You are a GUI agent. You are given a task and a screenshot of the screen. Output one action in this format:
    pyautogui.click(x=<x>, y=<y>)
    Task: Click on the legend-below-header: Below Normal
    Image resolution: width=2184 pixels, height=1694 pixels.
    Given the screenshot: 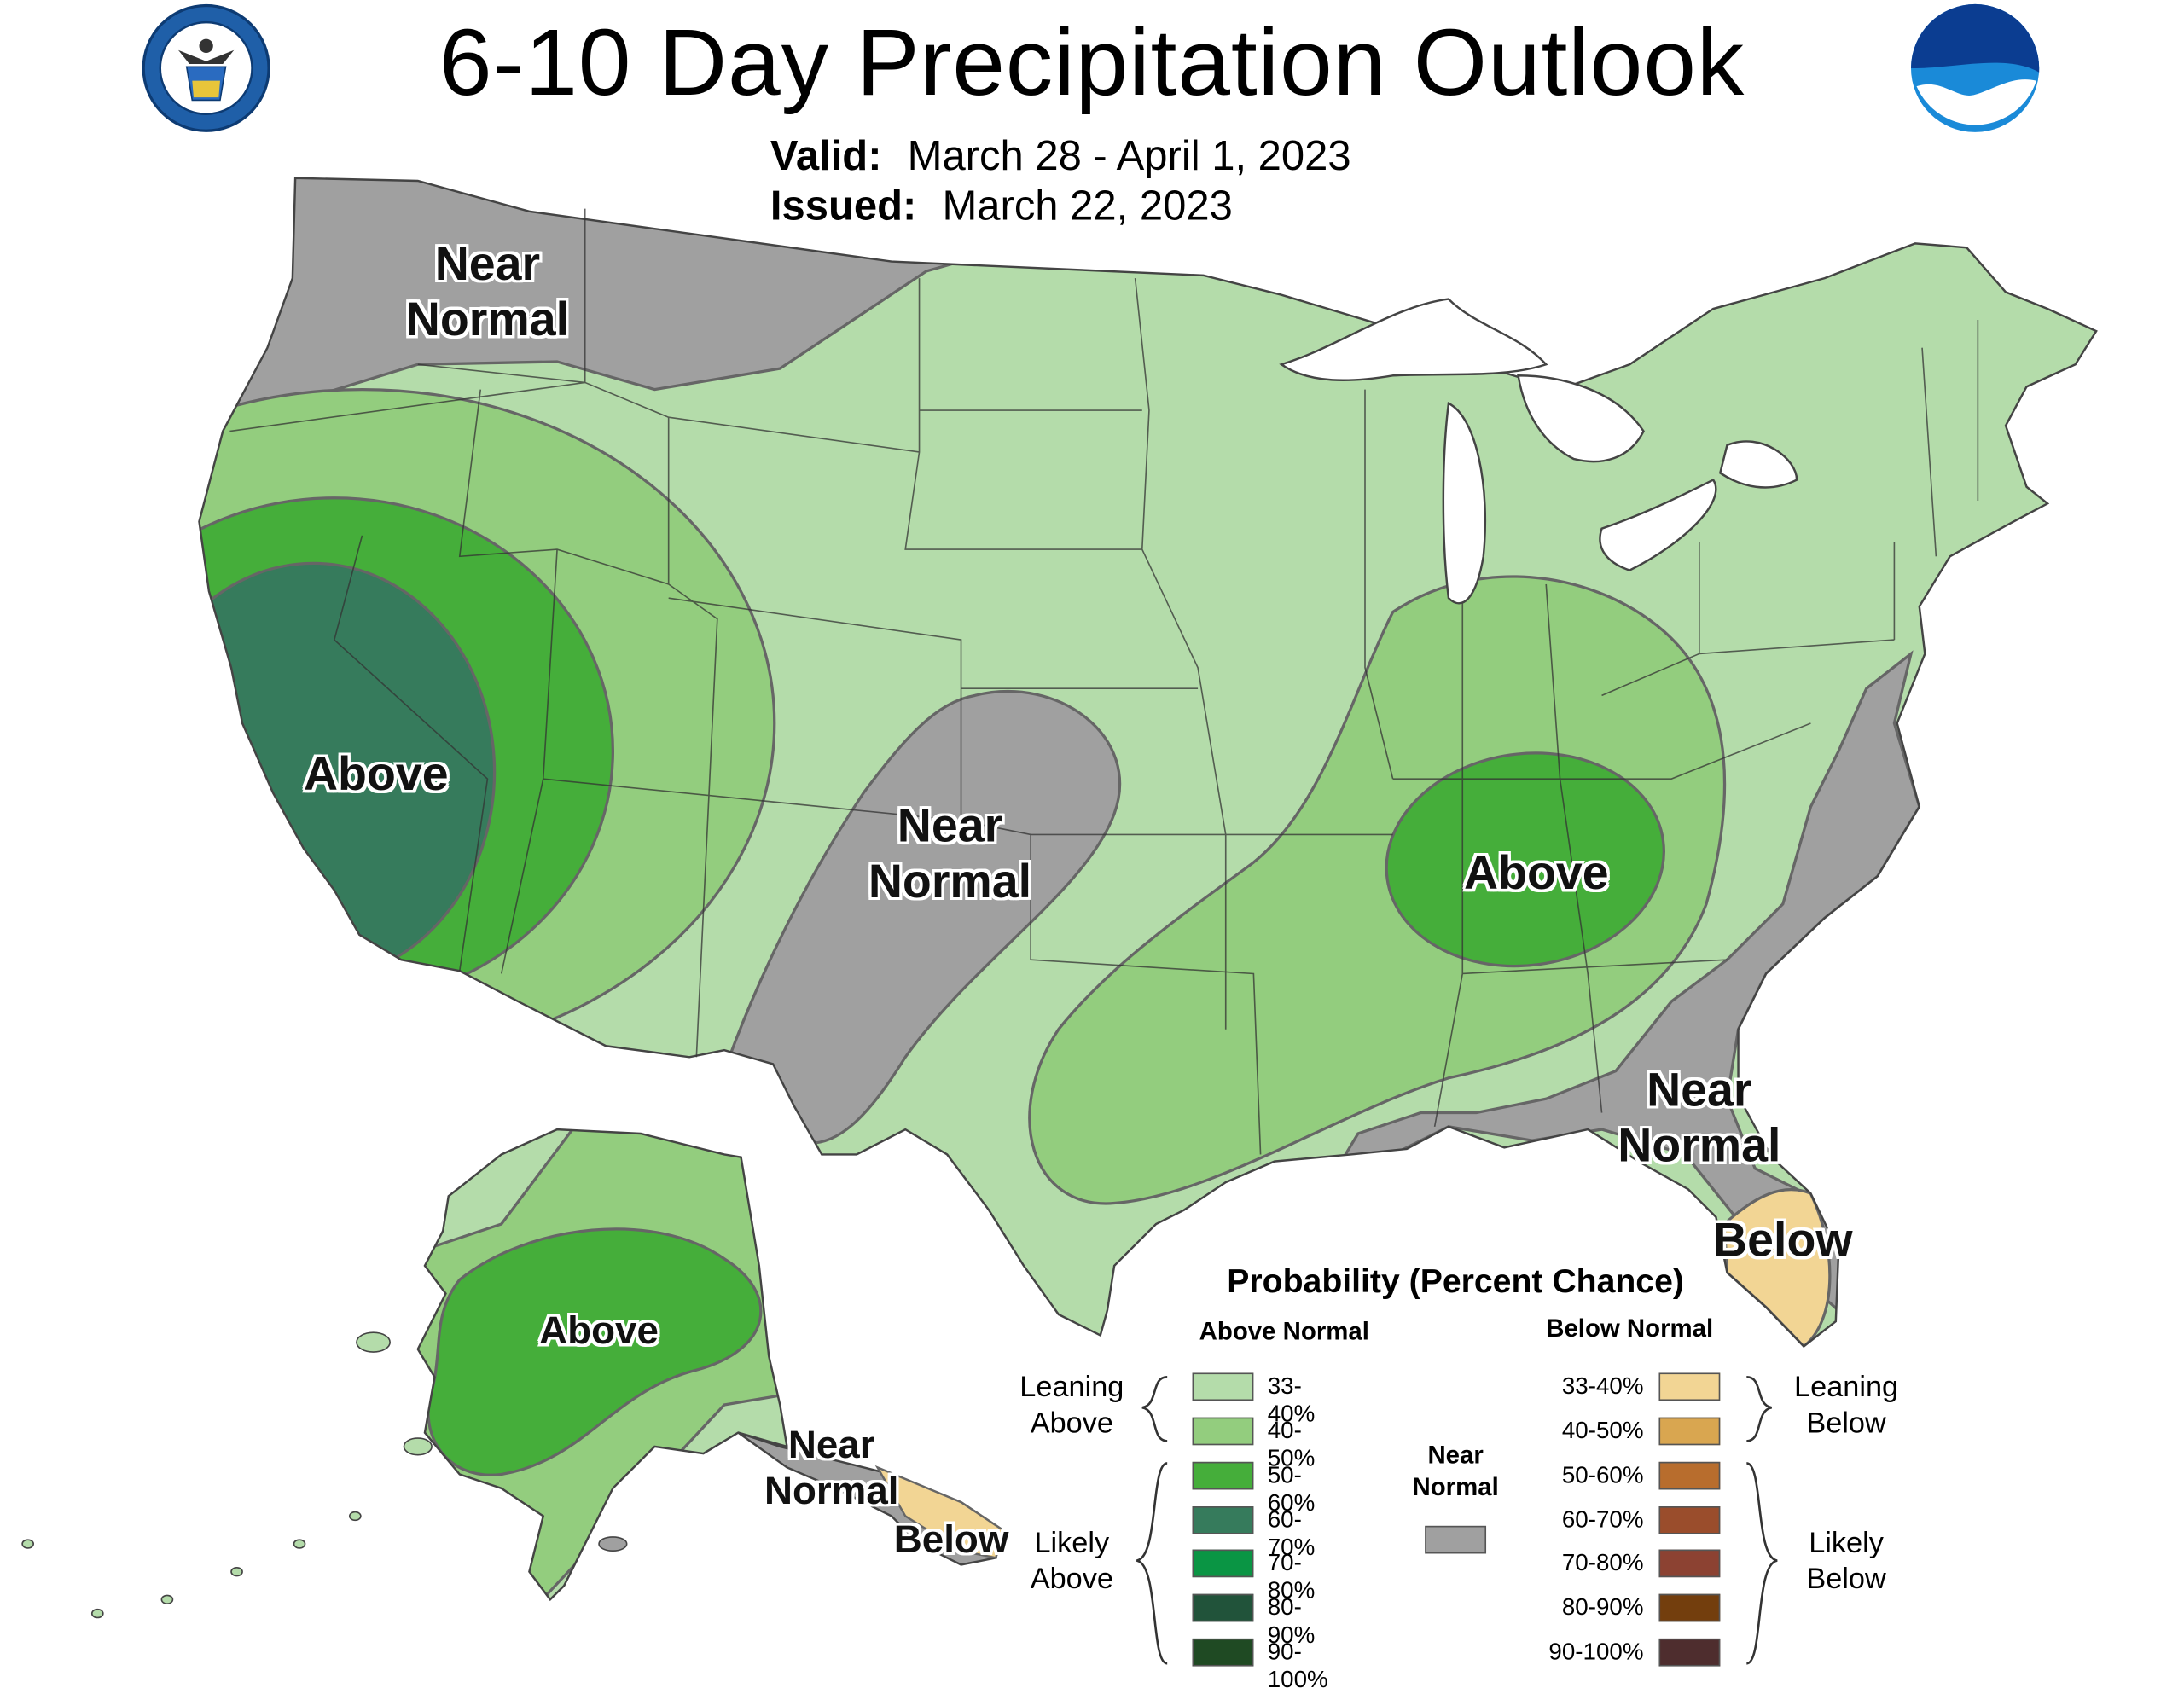 What is the action you would take?
    pyautogui.click(x=1630, y=1328)
    